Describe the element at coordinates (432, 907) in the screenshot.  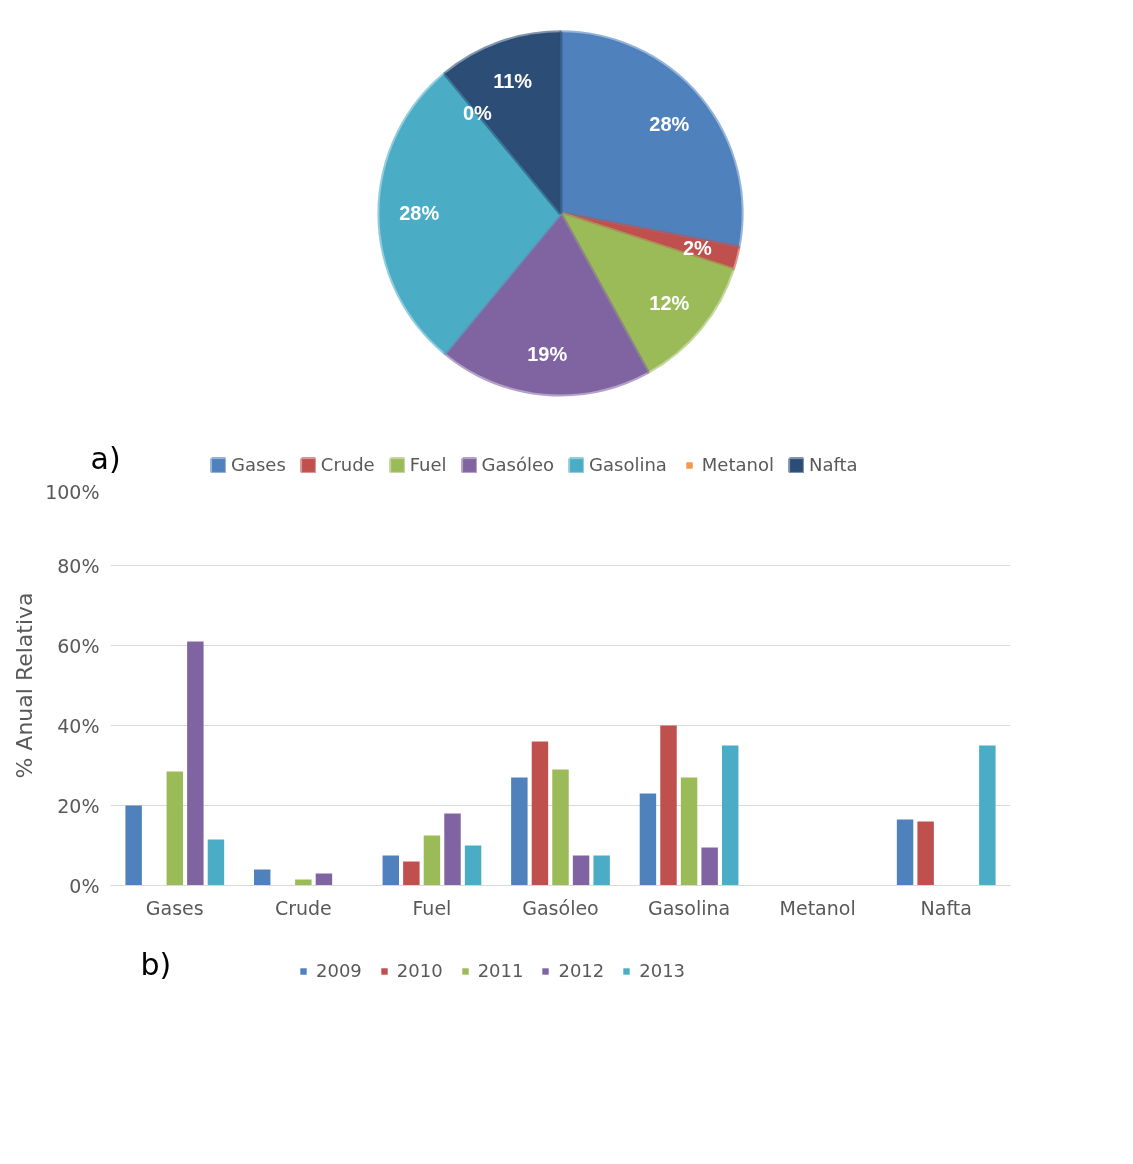
I see `x-tick-label: Fuel` at that location.